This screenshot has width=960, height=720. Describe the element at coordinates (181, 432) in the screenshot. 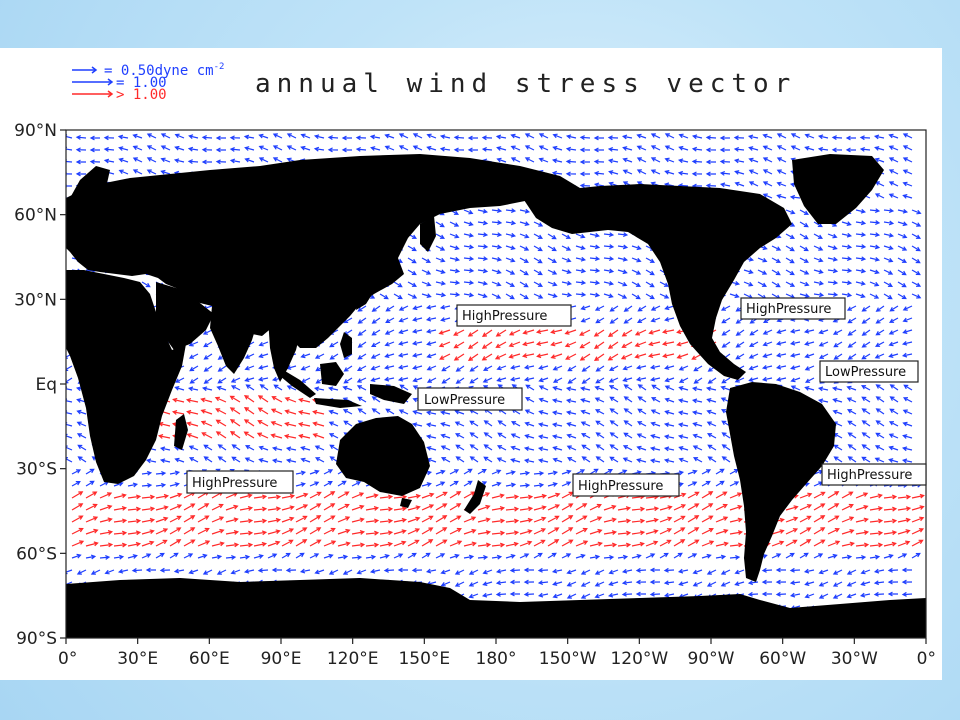

I see `land-madagascar` at that location.